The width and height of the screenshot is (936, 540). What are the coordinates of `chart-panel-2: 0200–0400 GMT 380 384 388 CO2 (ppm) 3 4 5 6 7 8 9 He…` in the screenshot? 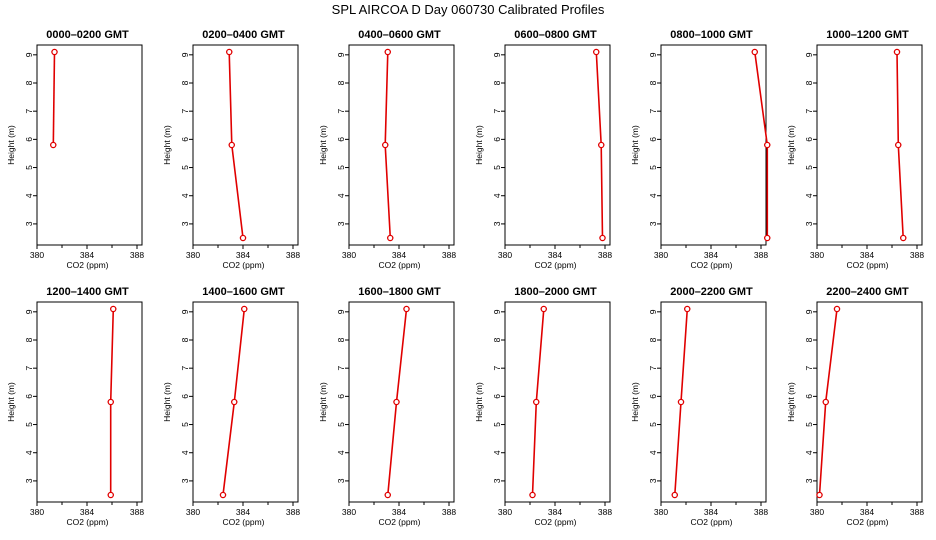 It's located at (231, 149).